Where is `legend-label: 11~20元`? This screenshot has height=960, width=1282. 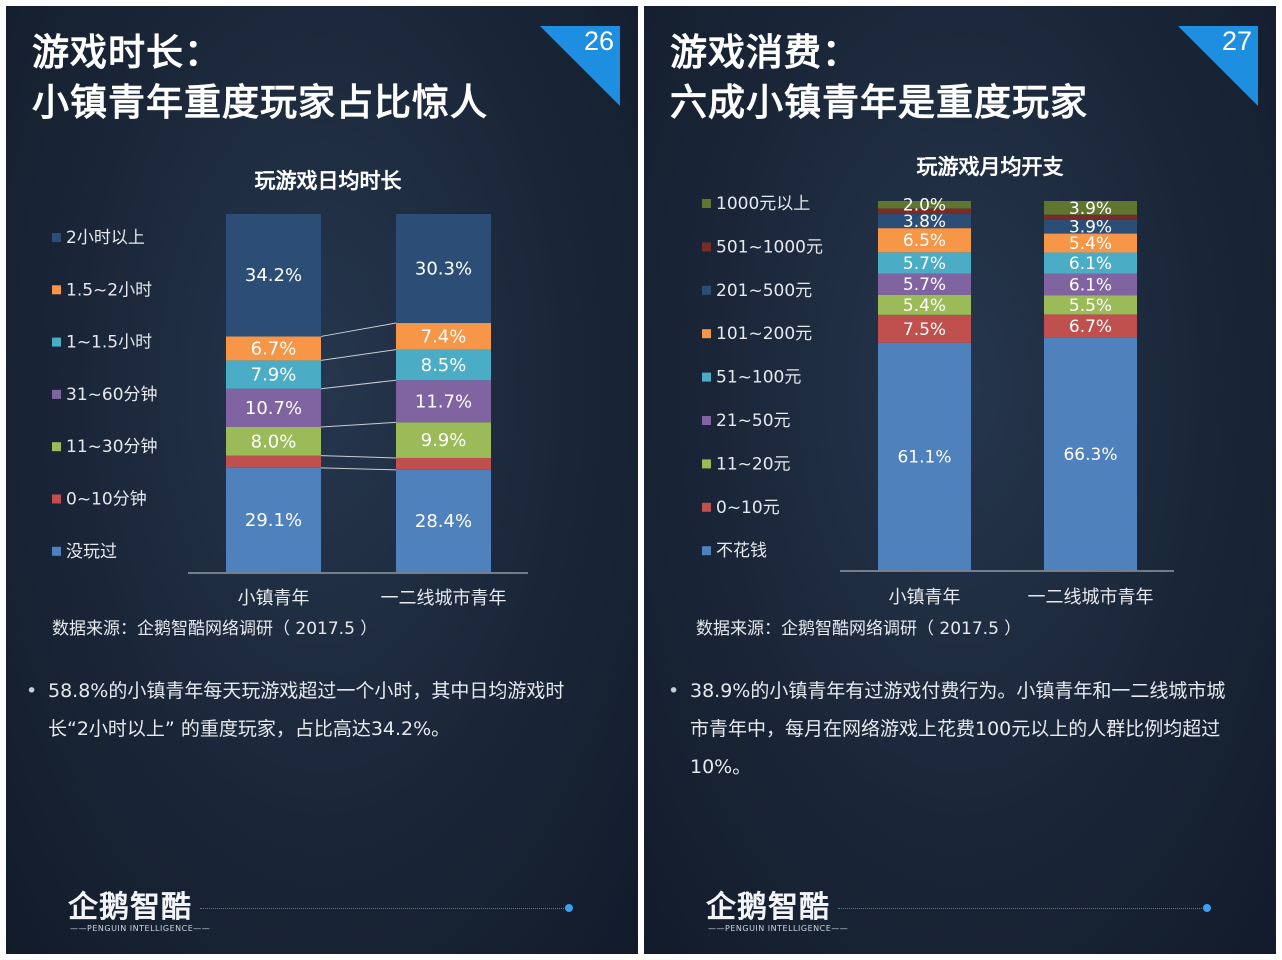 legend-label: 11~20元 is located at coordinates (753, 464).